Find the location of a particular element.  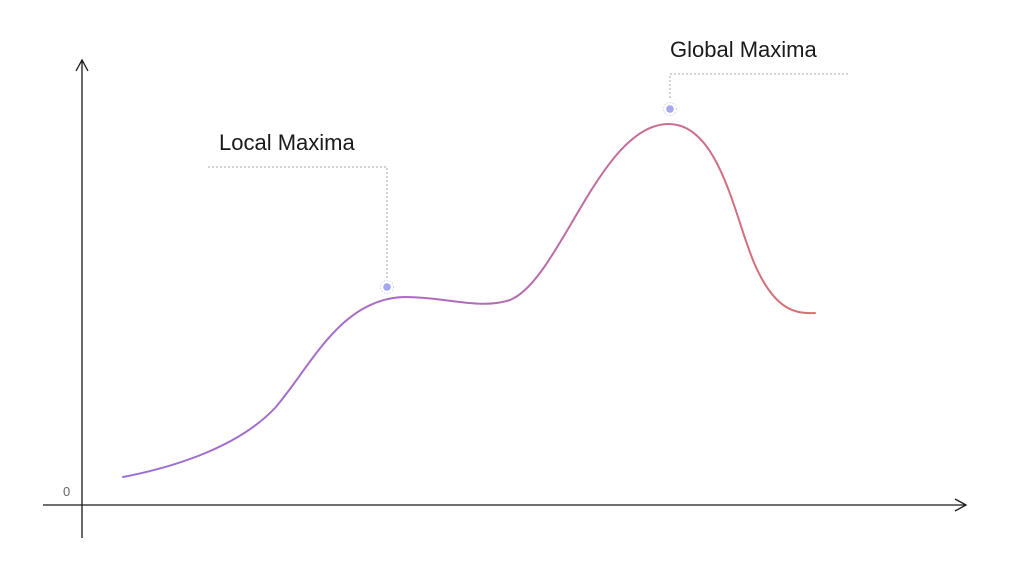

local-maxima-leader is located at coordinates (298, 222).